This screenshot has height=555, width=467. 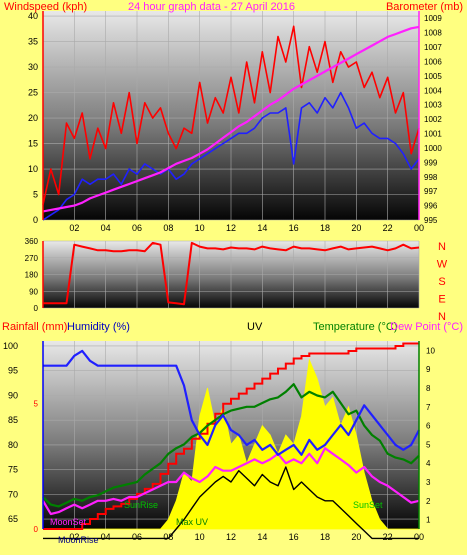 I want to click on annotation-moonset: MoonSet, so click(x=68, y=522).